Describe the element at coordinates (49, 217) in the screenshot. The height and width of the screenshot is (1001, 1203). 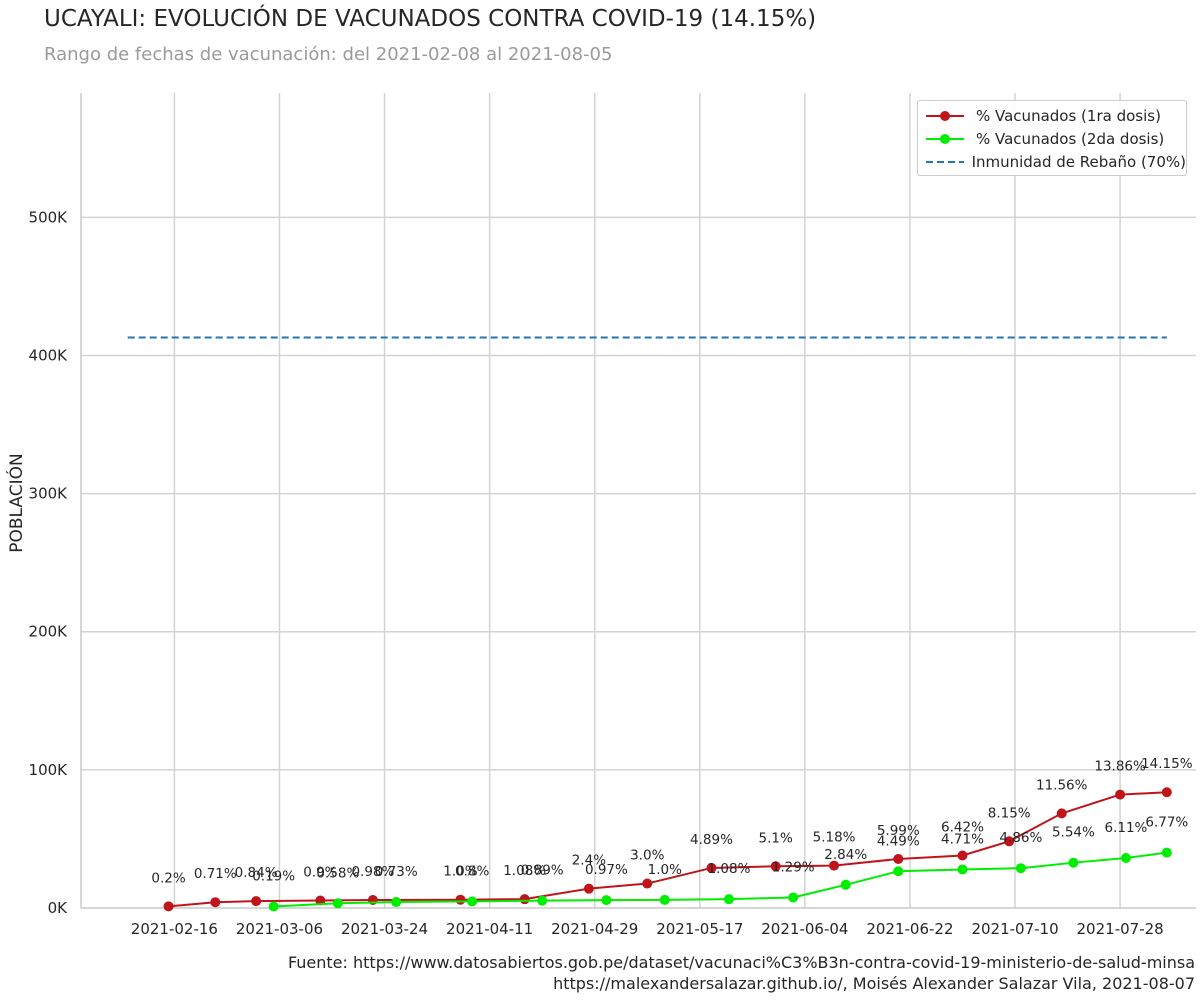
I see `y-tick-label: 500K` at that location.